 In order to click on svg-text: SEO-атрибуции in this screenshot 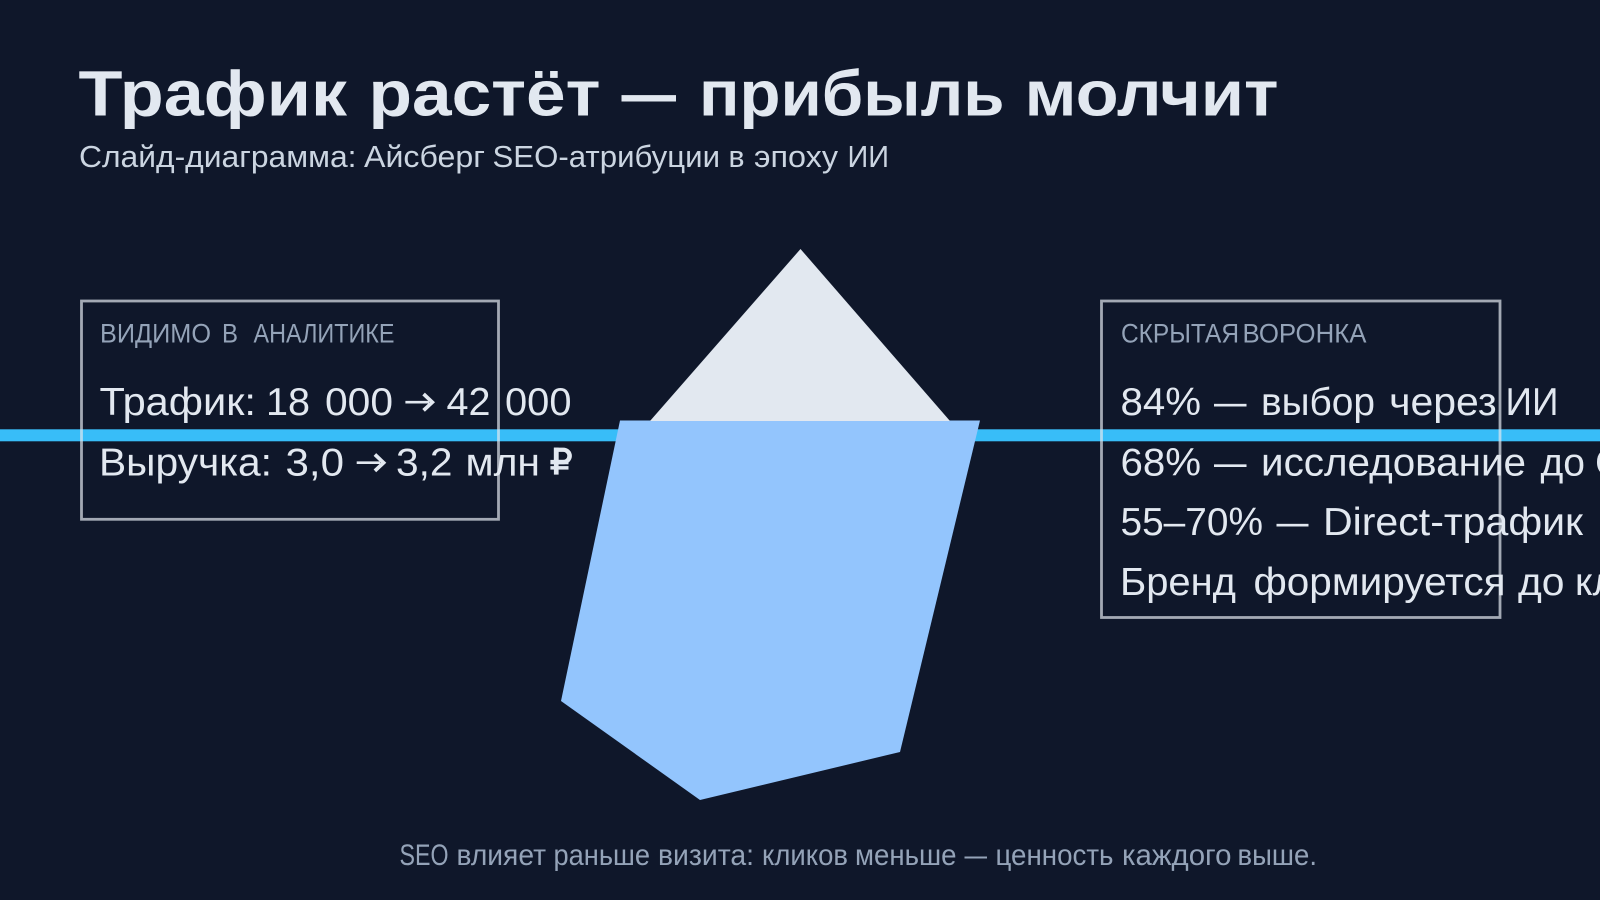, I will do `click(607, 156)`.